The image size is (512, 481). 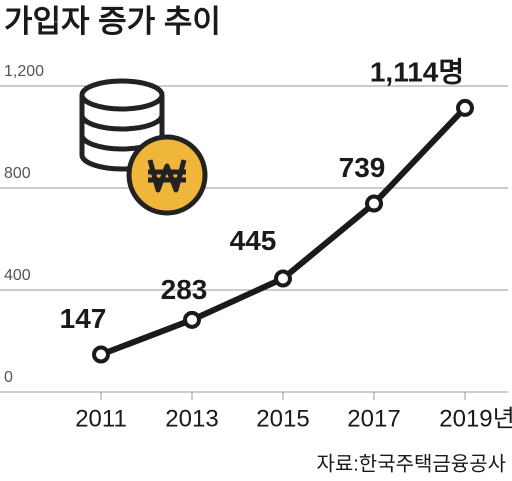 What do you see at coordinates (101, 418) in the screenshot?
I see `x-tick-label: 2011` at bounding box center [101, 418].